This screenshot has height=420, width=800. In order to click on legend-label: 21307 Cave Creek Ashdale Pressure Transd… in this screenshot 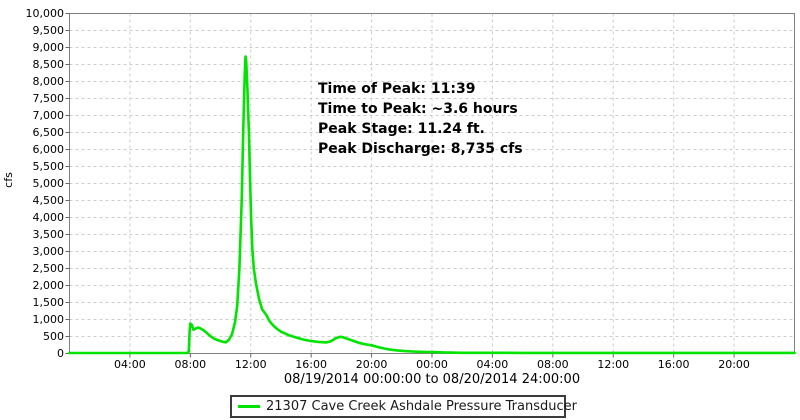, I will do `click(421, 406)`.